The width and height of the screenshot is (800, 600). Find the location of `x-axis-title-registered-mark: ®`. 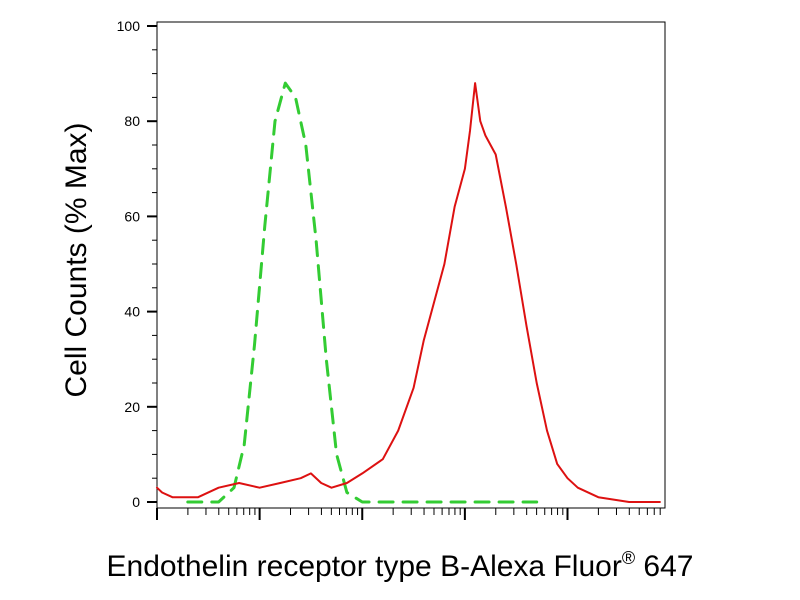

x-axis-title-registered-mark: ® is located at coordinates (628, 558).